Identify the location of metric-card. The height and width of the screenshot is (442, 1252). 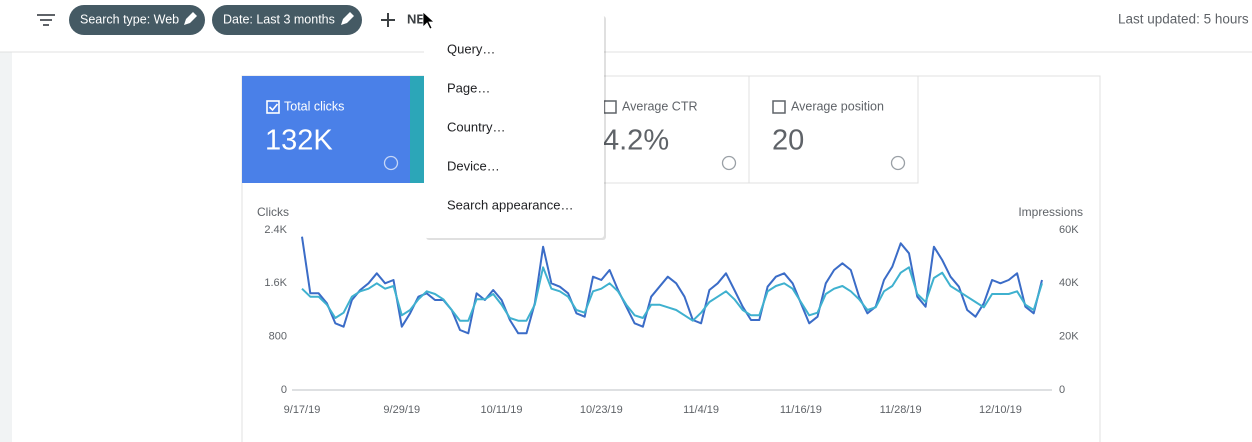
(418, 129).